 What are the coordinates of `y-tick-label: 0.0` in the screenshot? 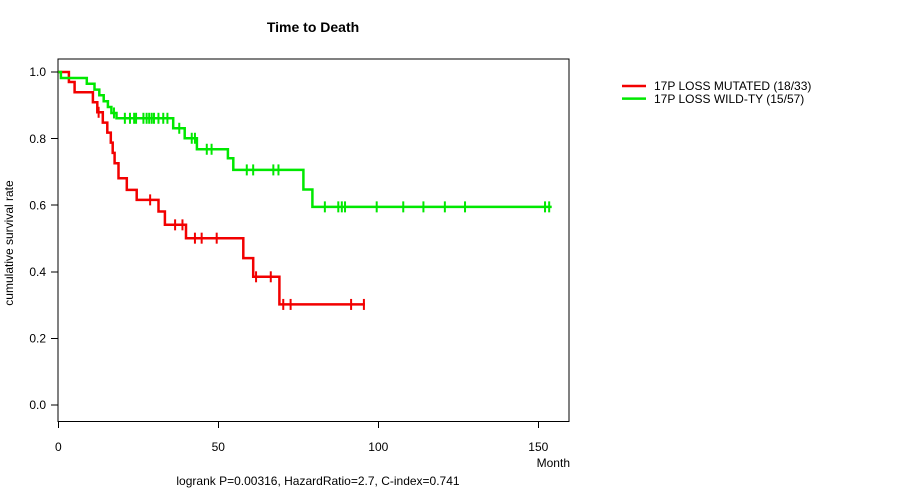 It's located at (37, 405).